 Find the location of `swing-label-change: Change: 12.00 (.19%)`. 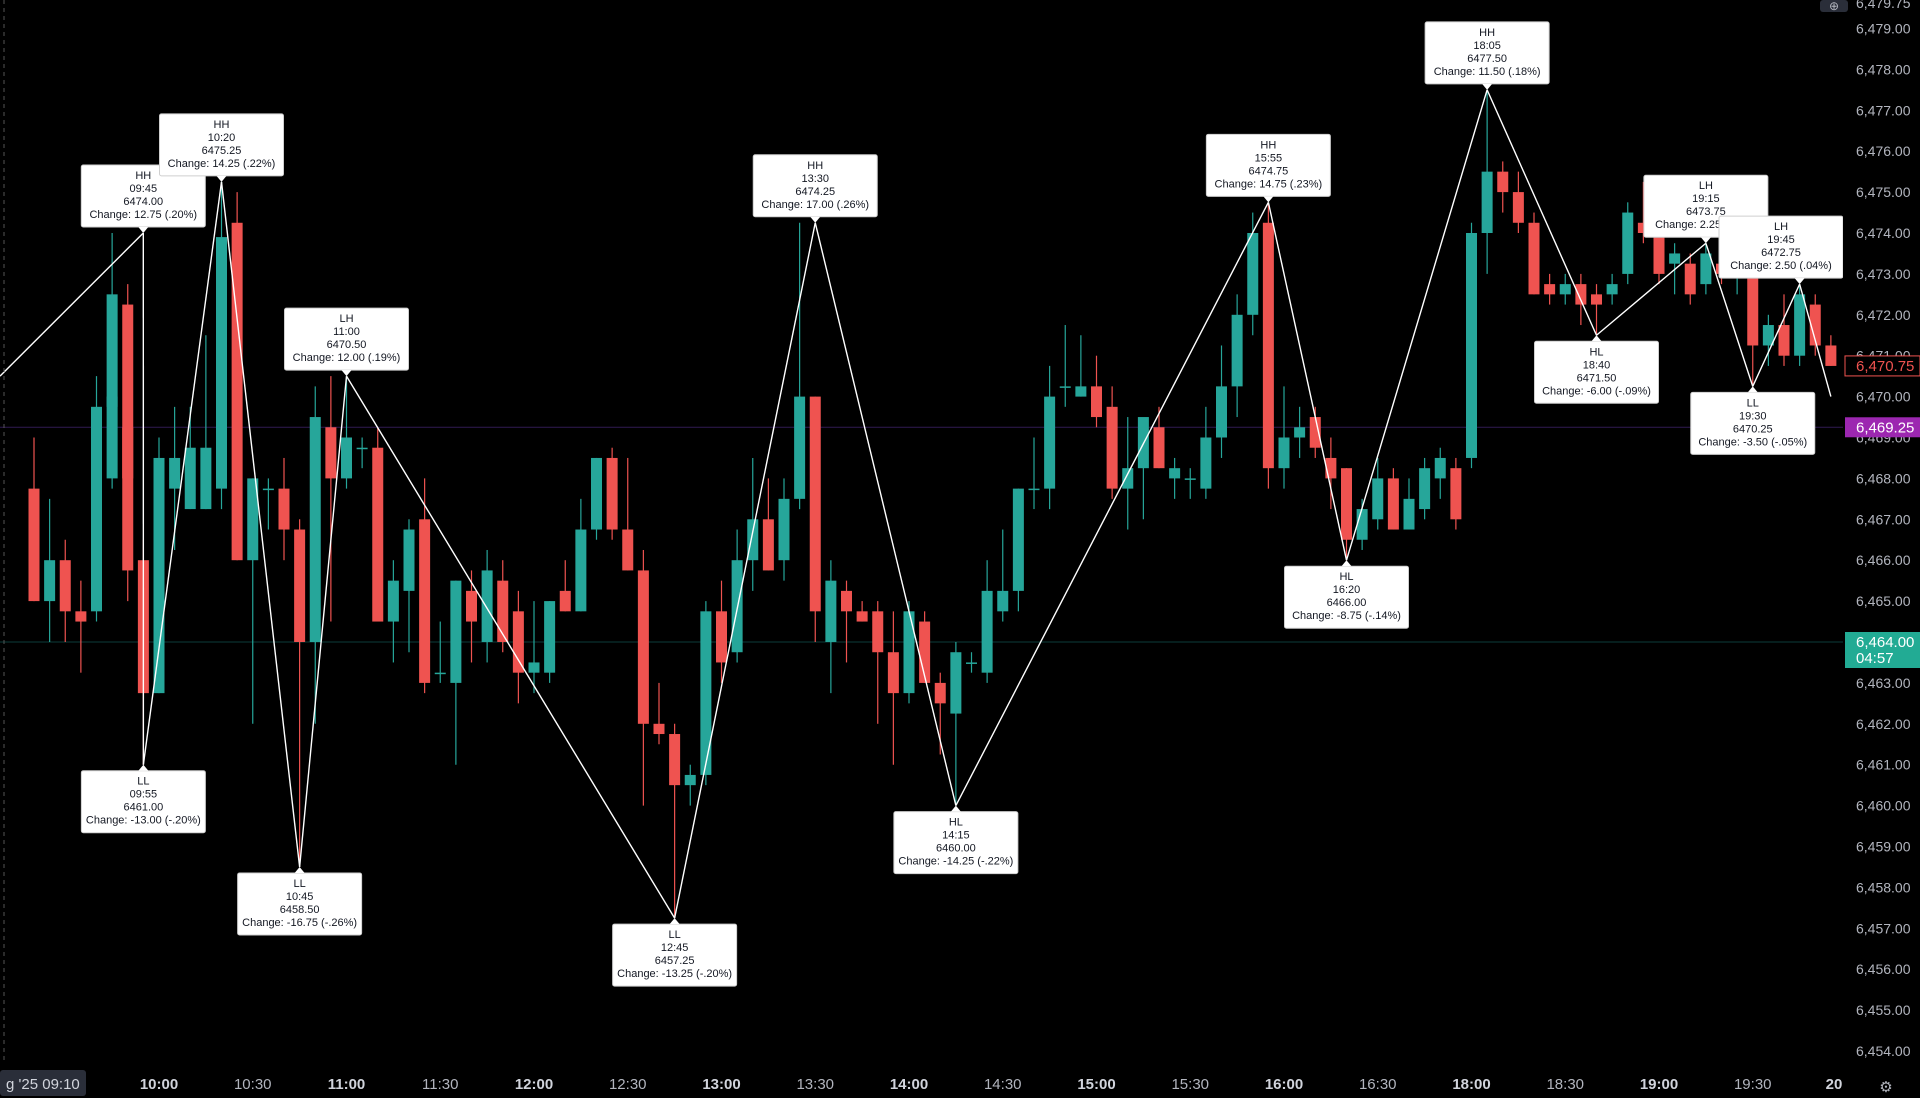

swing-label-change: Change: 12.00 (.19%) is located at coordinates (347, 358).